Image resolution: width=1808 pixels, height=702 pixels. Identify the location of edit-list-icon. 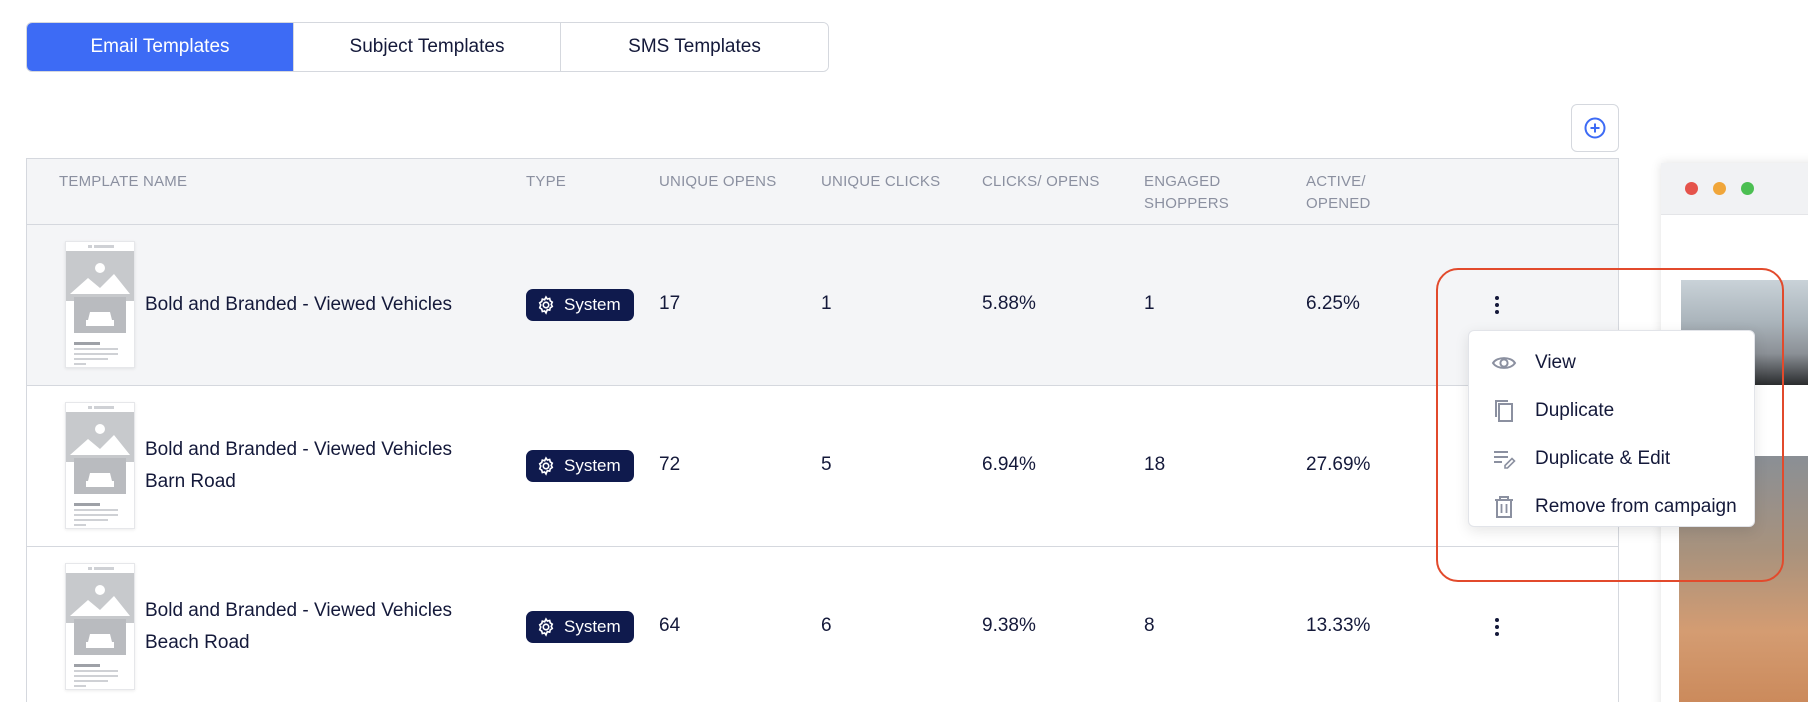
(1505, 460).